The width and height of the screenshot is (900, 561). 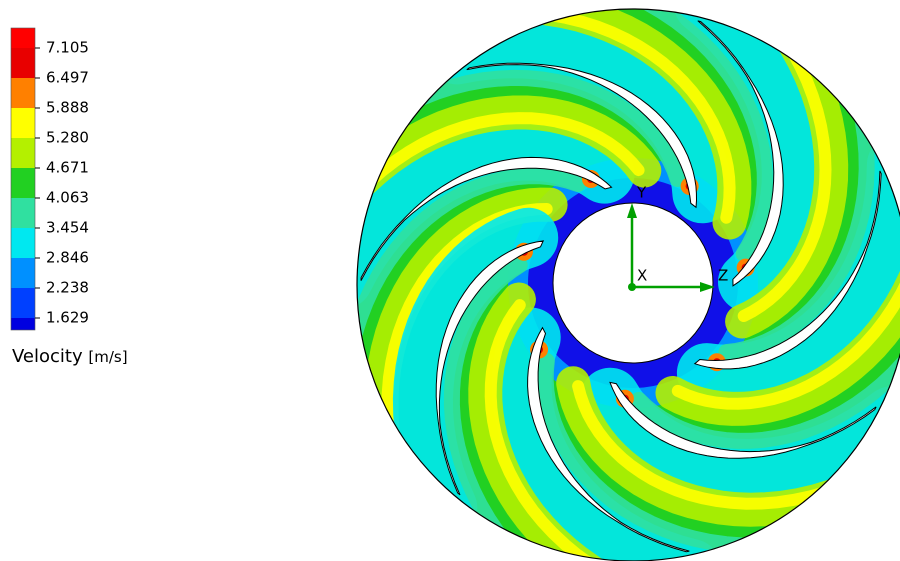 I want to click on legend-tick-label: 5.888, so click(x=67, y=108).